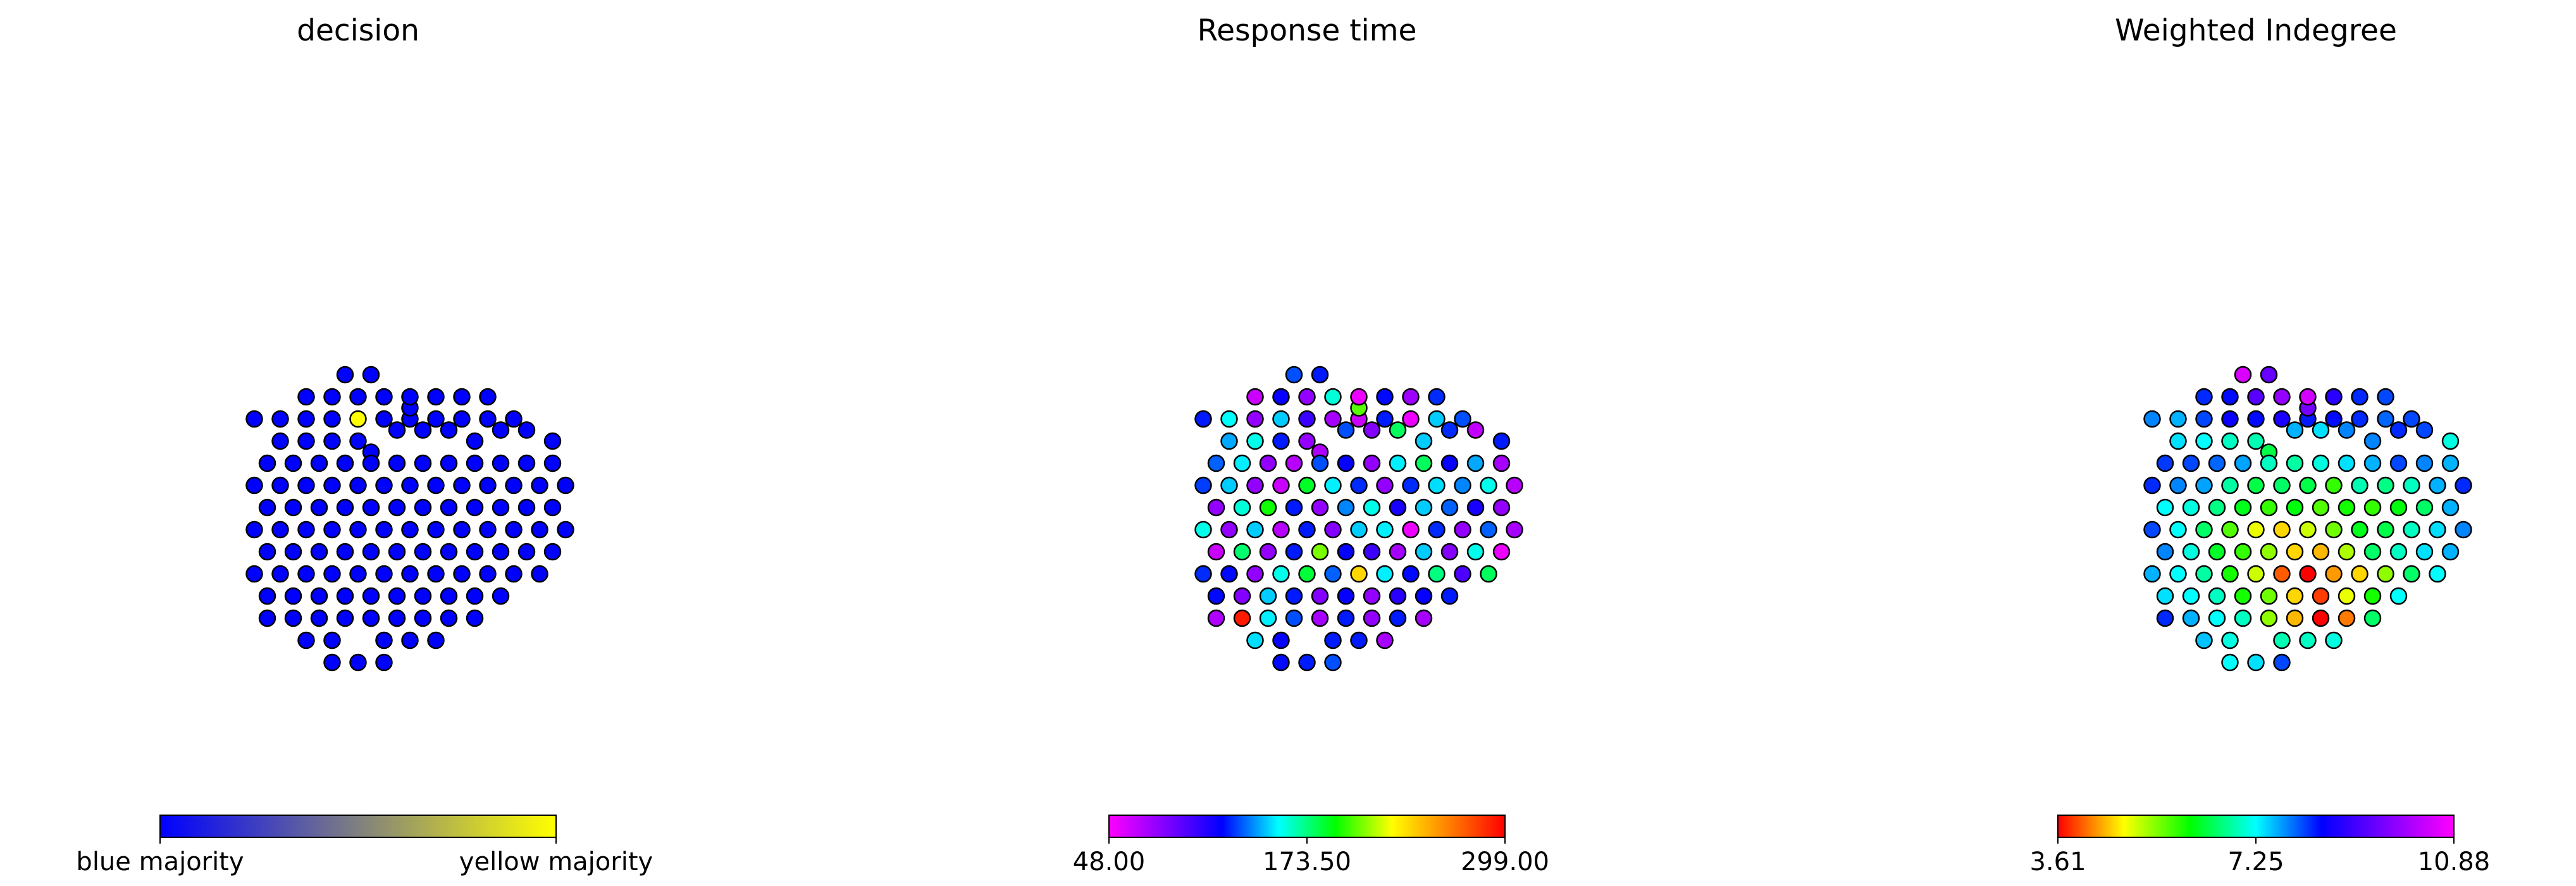 This screenshot has height=886, width=2576. I want to click on colorbar-ticks: 3.61 7.25 10.88, so click(2260, 857).